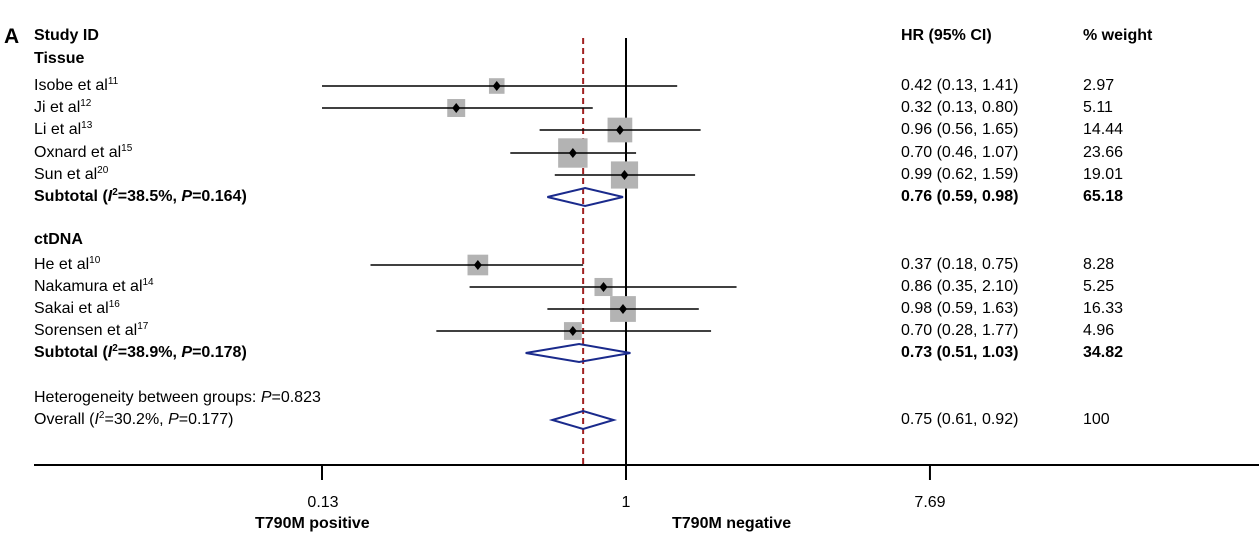  What do you see at coordinates (1103, 129) in the screenshot?
I see `study-weight-text: 14.44` at bounding box center [1103, 129].